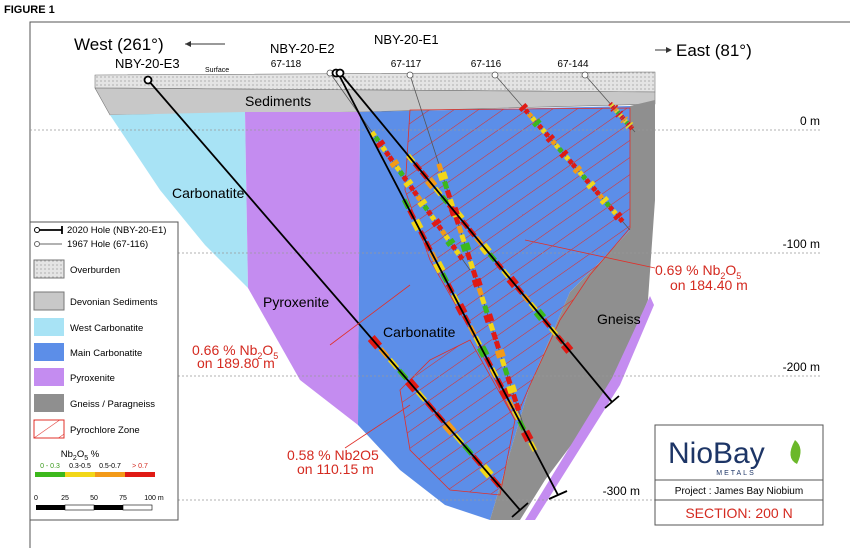 The width and height of the screenshot is (850, 550). I want to click on depth-label: -300 m, so click(621, 491).